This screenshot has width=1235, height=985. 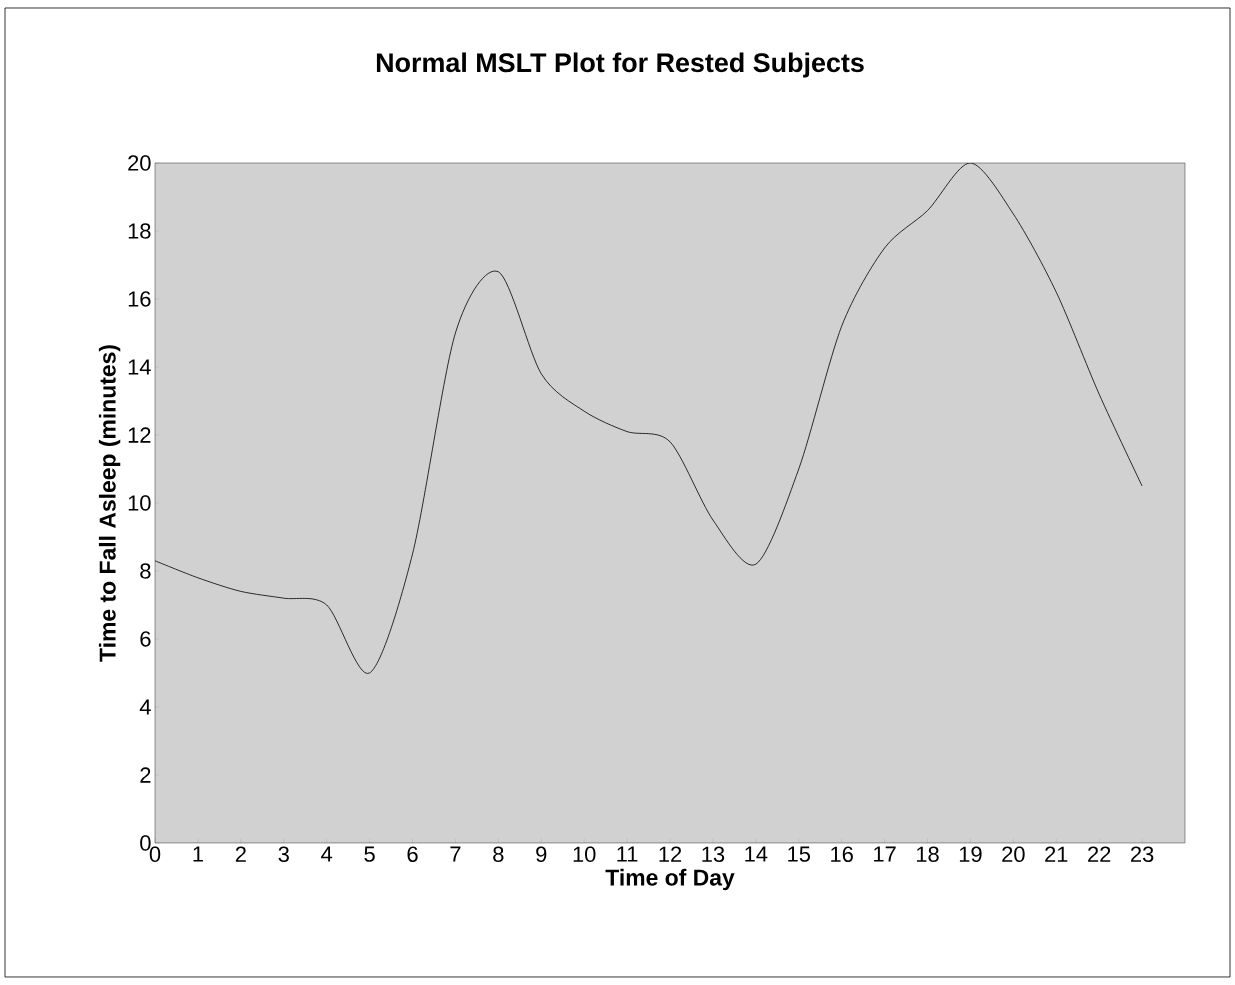 What do you see at coordinates (327, 854) in the screenshot?
I see `x-tick-label: 4` at bounding box center [327, 854].